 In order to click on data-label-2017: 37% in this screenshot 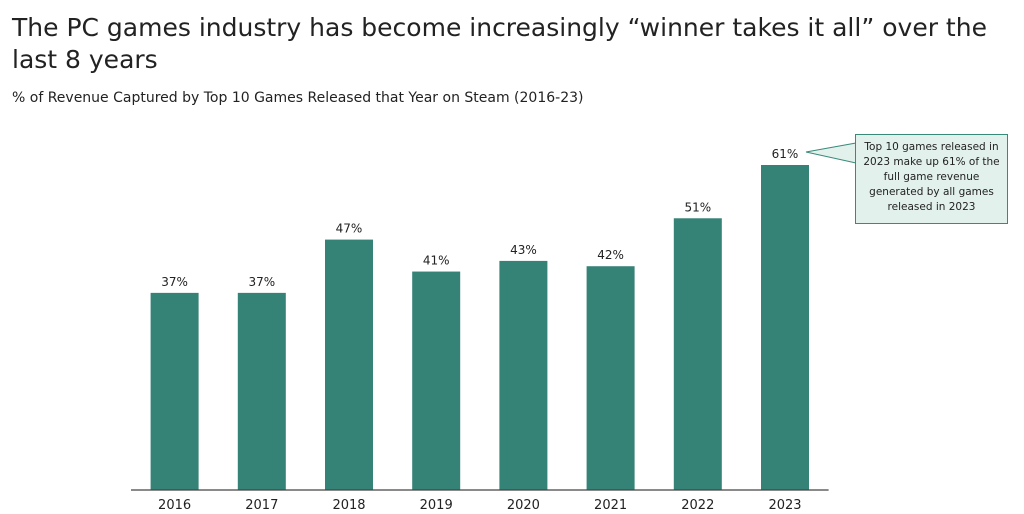, I will do `click(261, 282)`.